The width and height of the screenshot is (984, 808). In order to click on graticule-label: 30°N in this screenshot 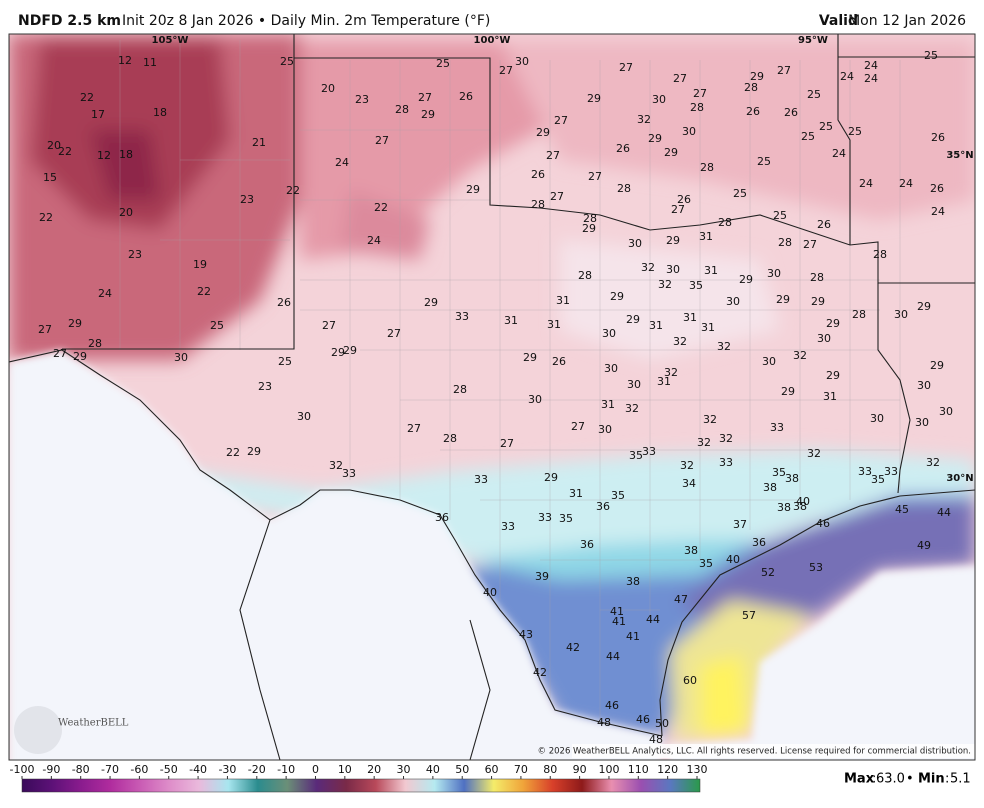, I will do `click(959, 478)`.